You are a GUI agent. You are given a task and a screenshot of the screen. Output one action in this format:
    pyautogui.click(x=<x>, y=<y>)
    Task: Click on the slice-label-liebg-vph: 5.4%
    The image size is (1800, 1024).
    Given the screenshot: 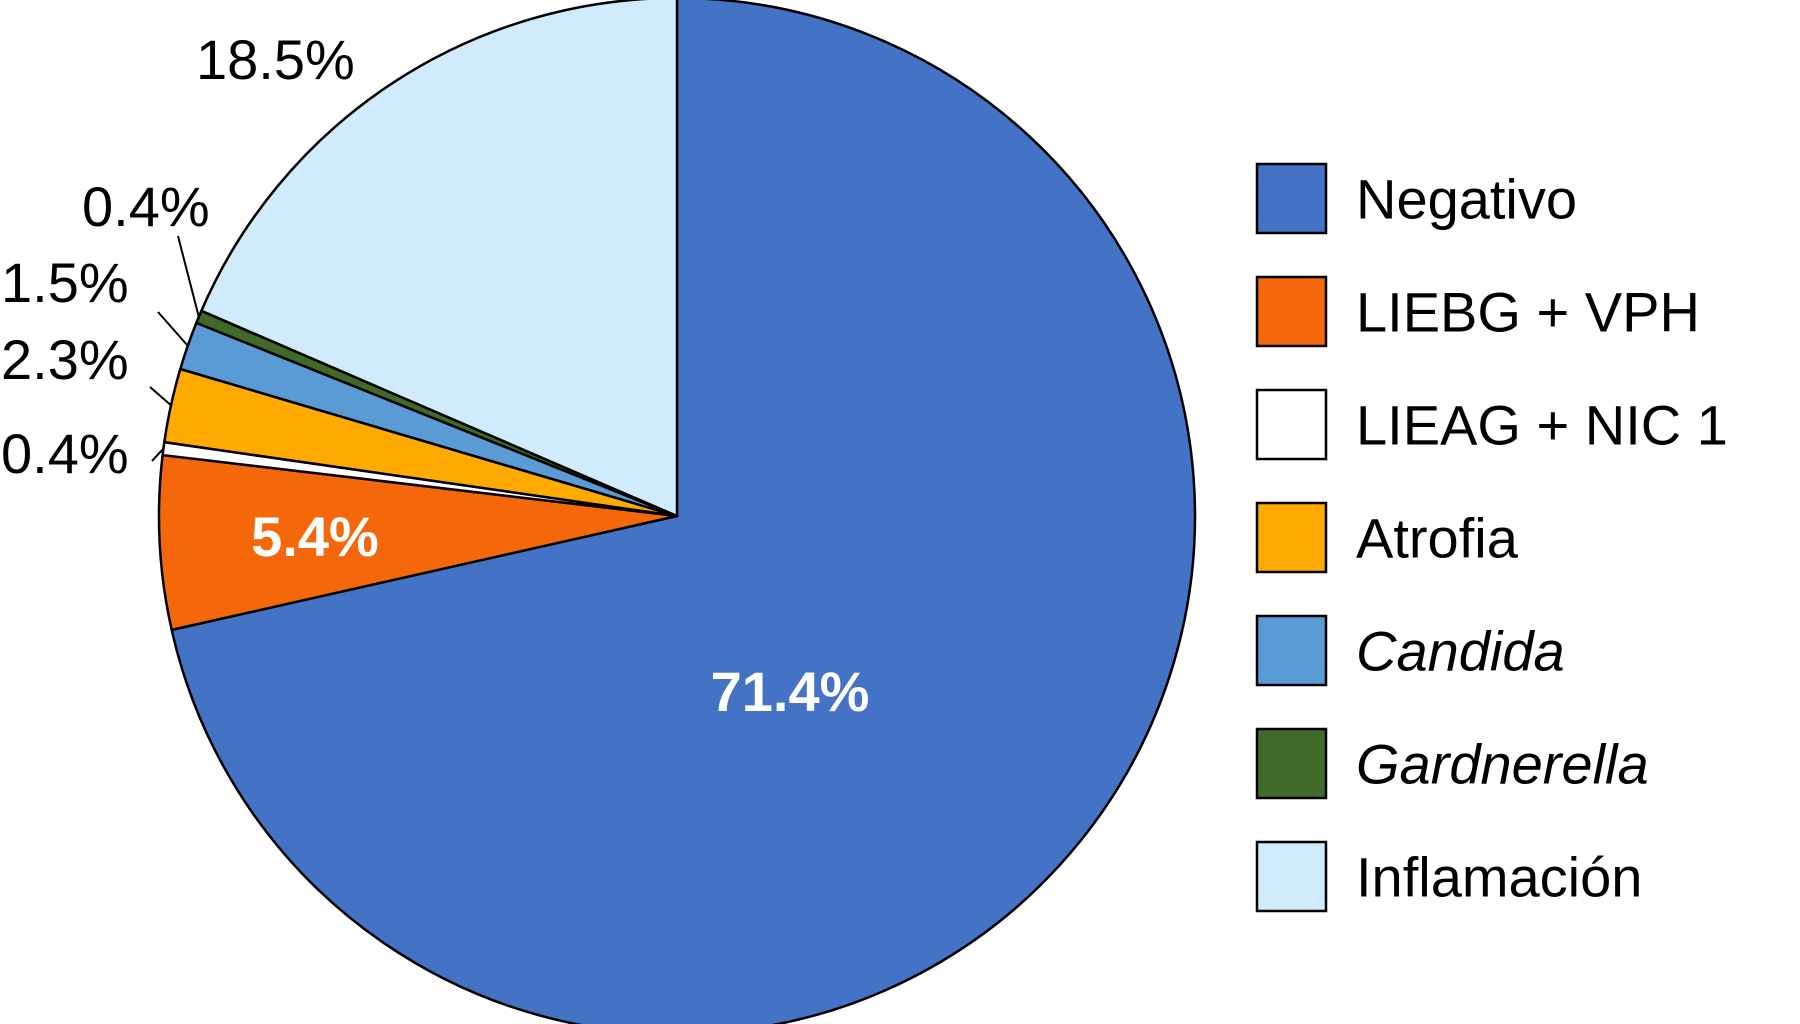 What is the action you would take?
    pyautogui.click(x=315, y=536)
    